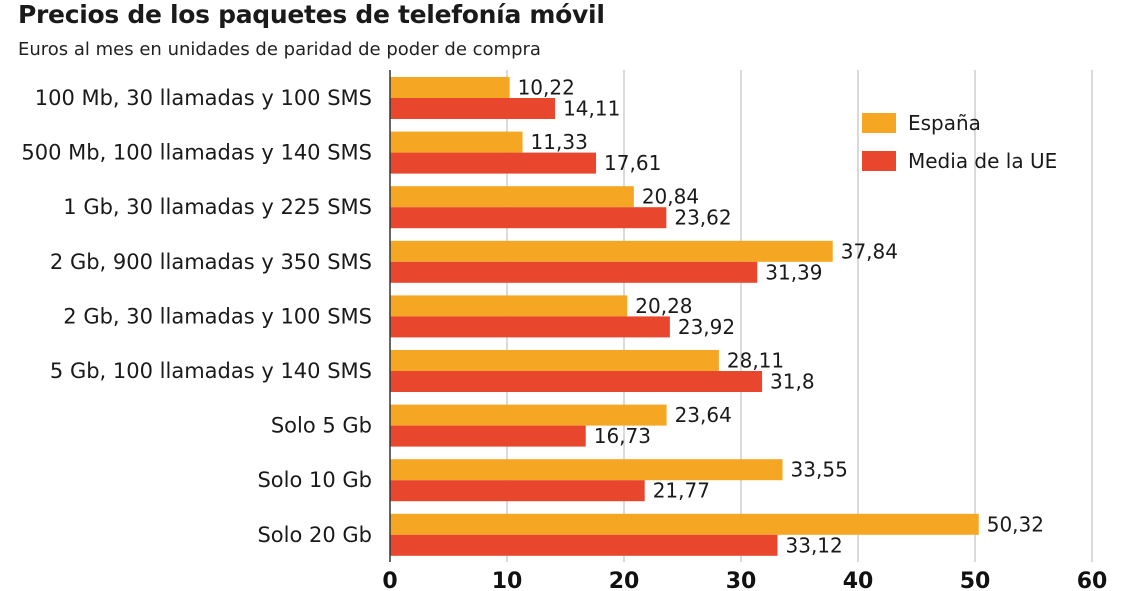  What do you see at coordinates (321, 426) in the screenshot?
I see `category-label: Solo 5 Gb` at bounding box center [321, 426].